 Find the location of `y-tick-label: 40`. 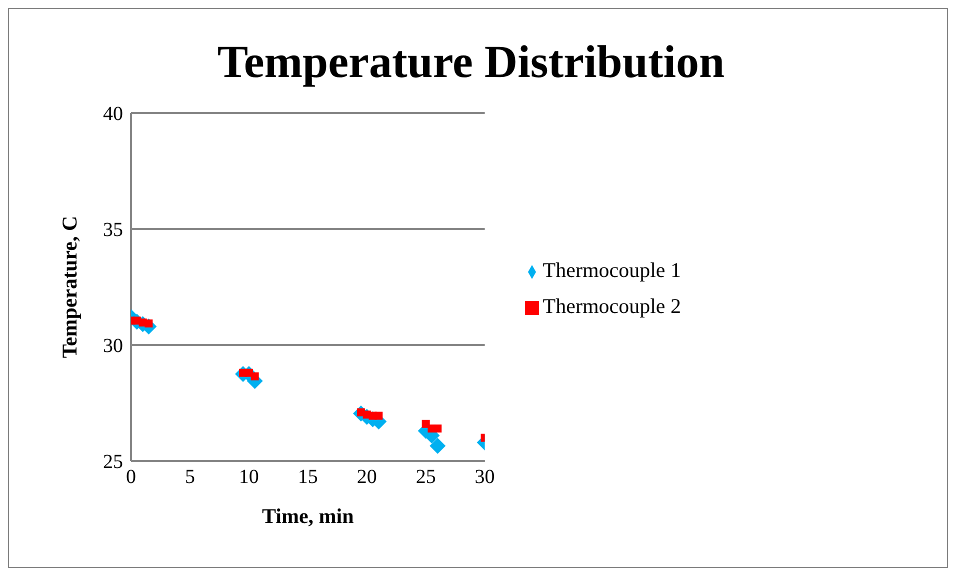

y-tick-label: 40 is located at coordinates (113, 114).